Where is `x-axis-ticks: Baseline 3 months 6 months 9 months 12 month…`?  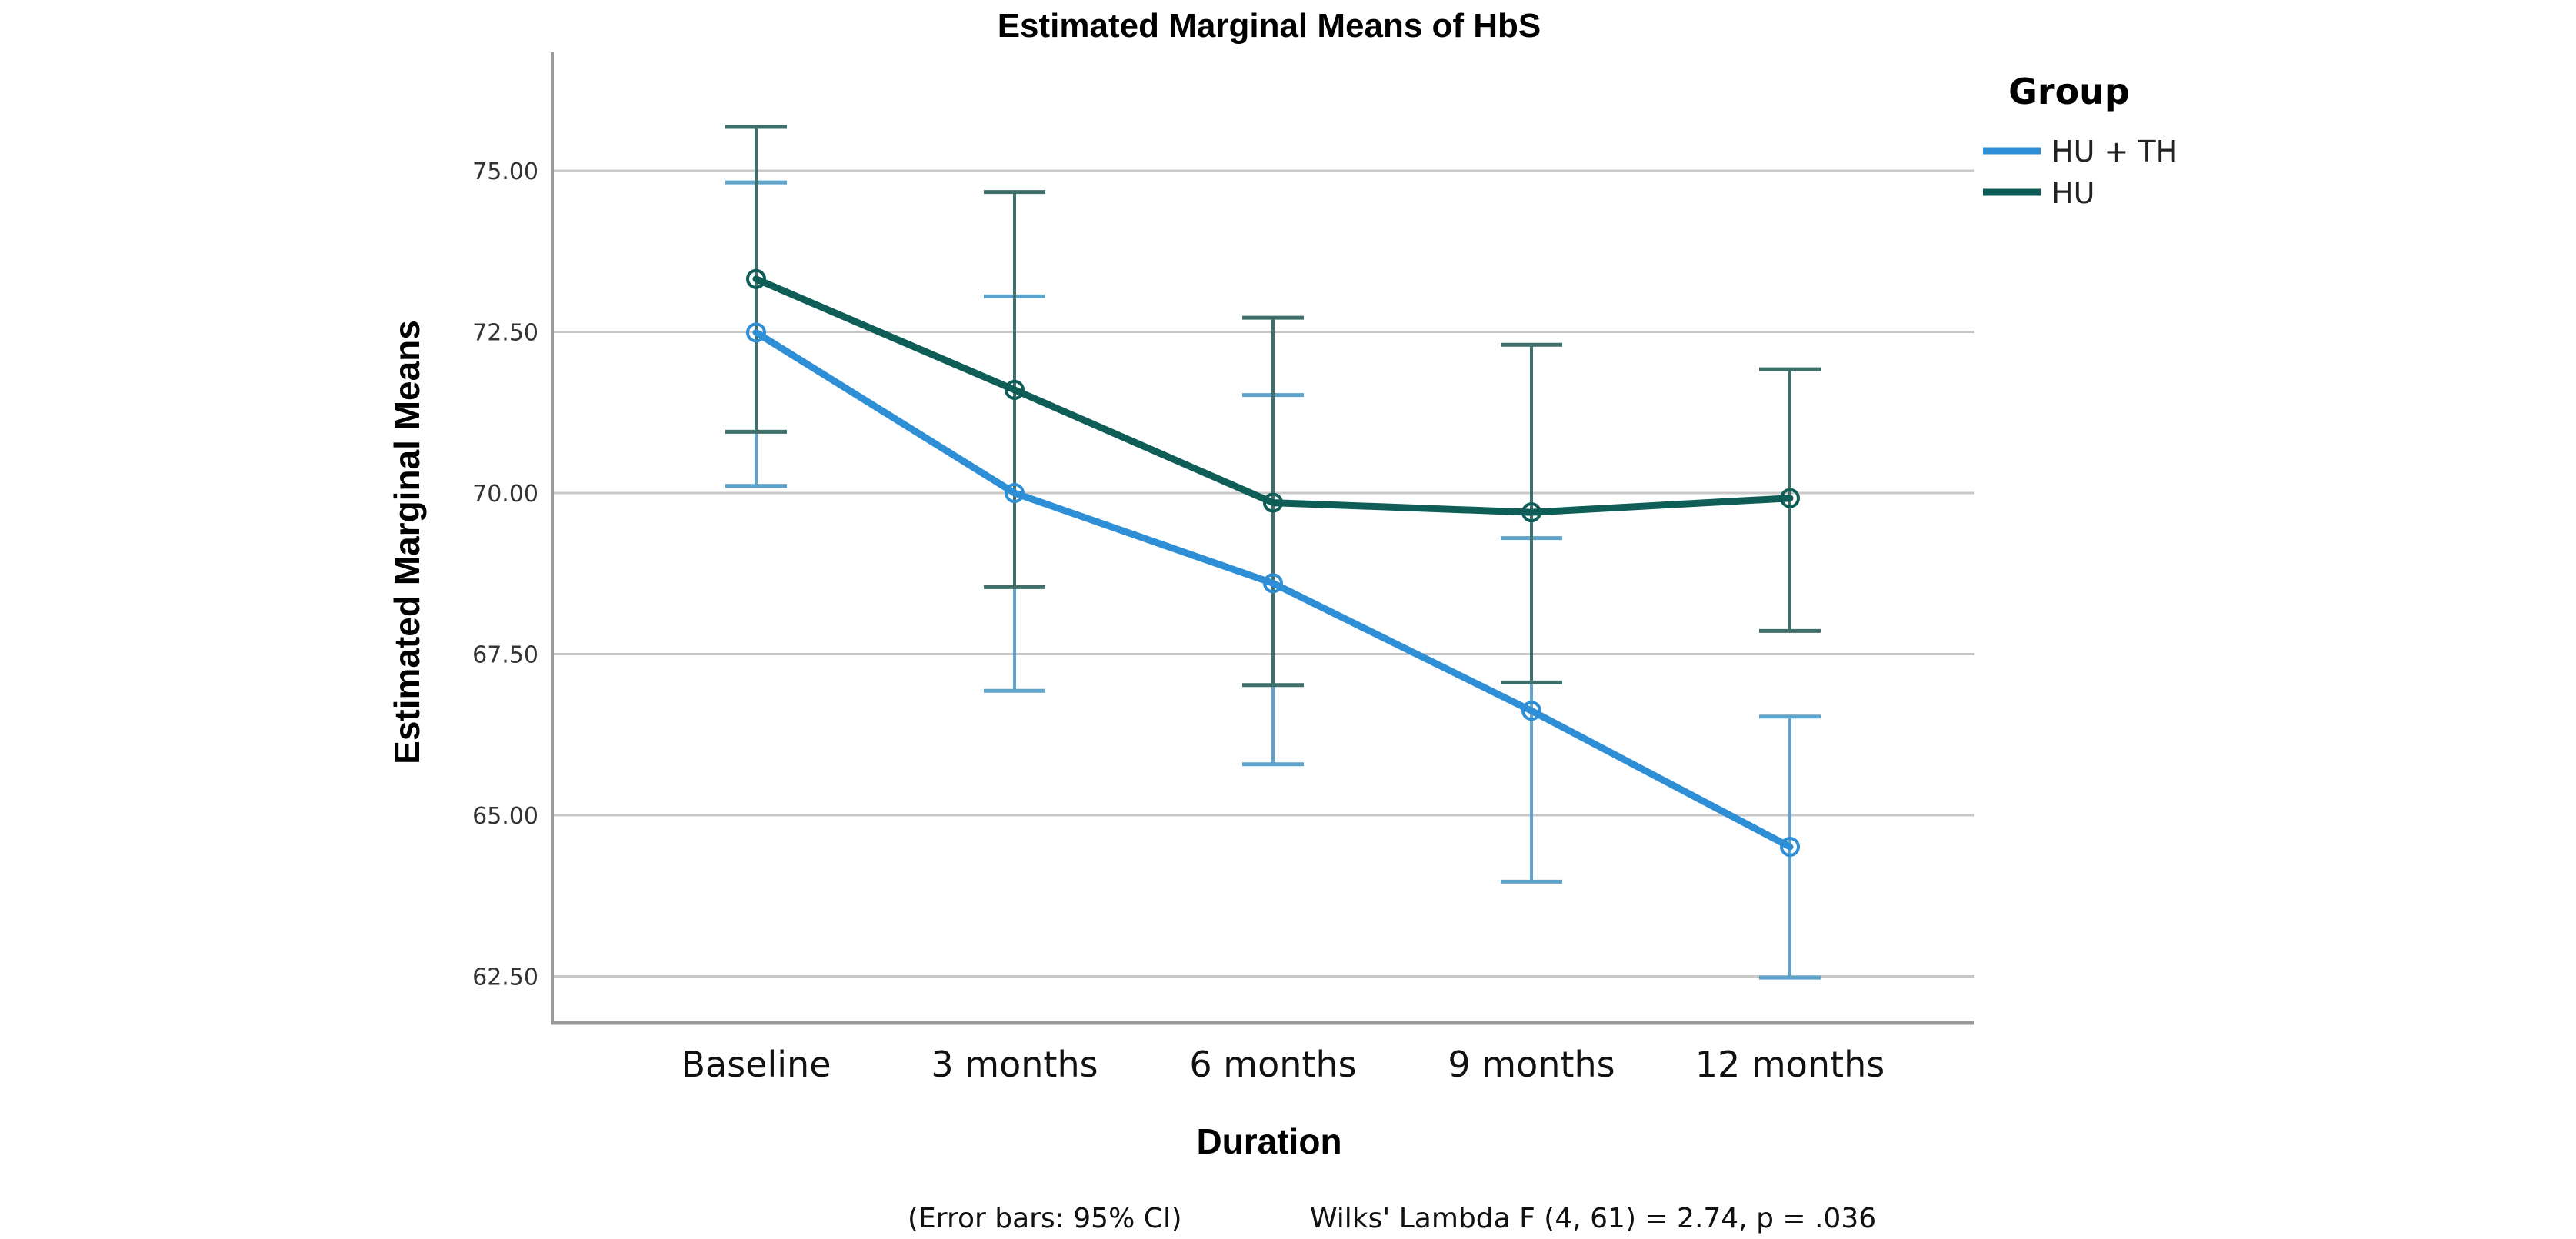
x-axis-ticks: Baseline 3 months 6 months 9 months 12 month… is located at coordinates (1283, 1064).